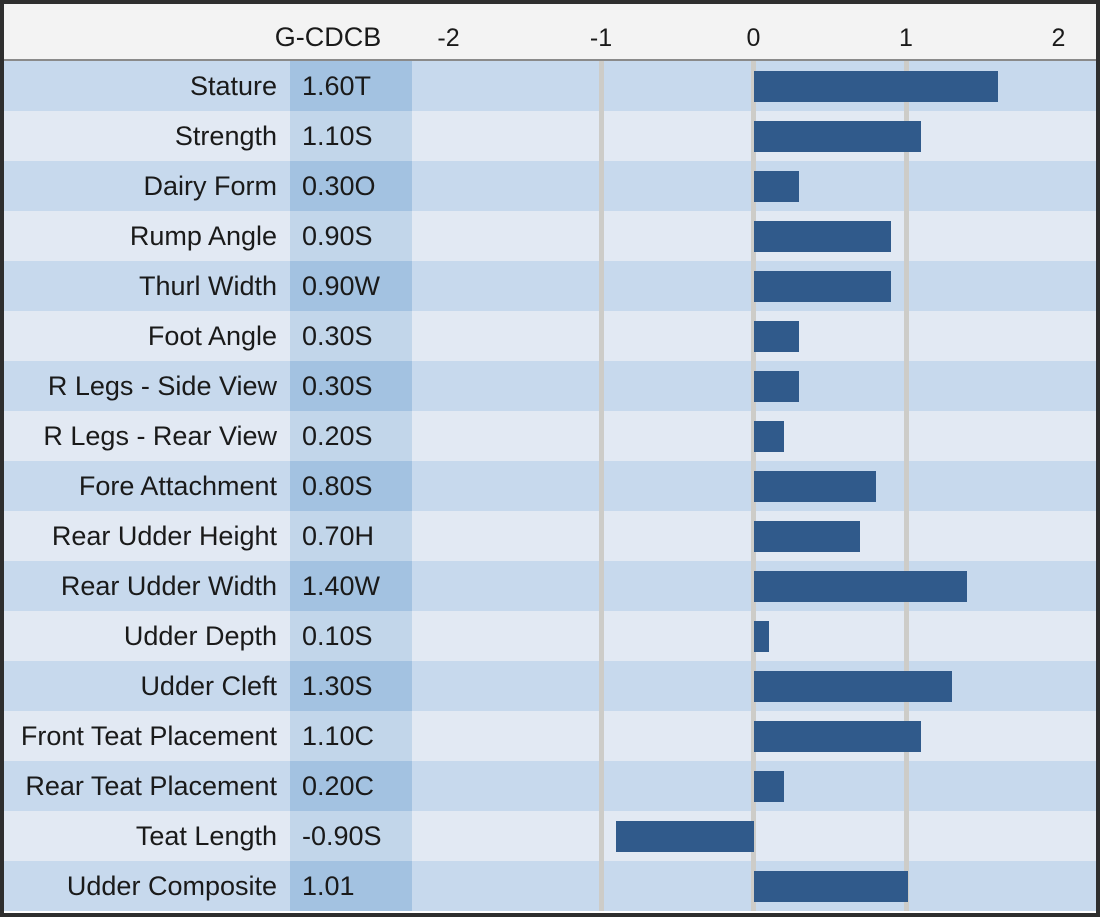  I want to click on trait-label: Foot Angle, so click(147, 336).